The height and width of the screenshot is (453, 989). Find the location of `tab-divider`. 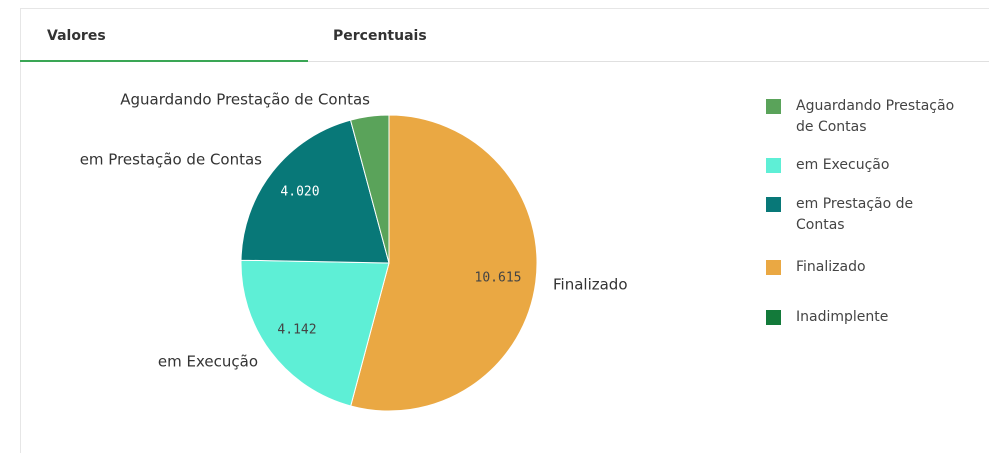

tab-divider is located at coordinates (504, 61).